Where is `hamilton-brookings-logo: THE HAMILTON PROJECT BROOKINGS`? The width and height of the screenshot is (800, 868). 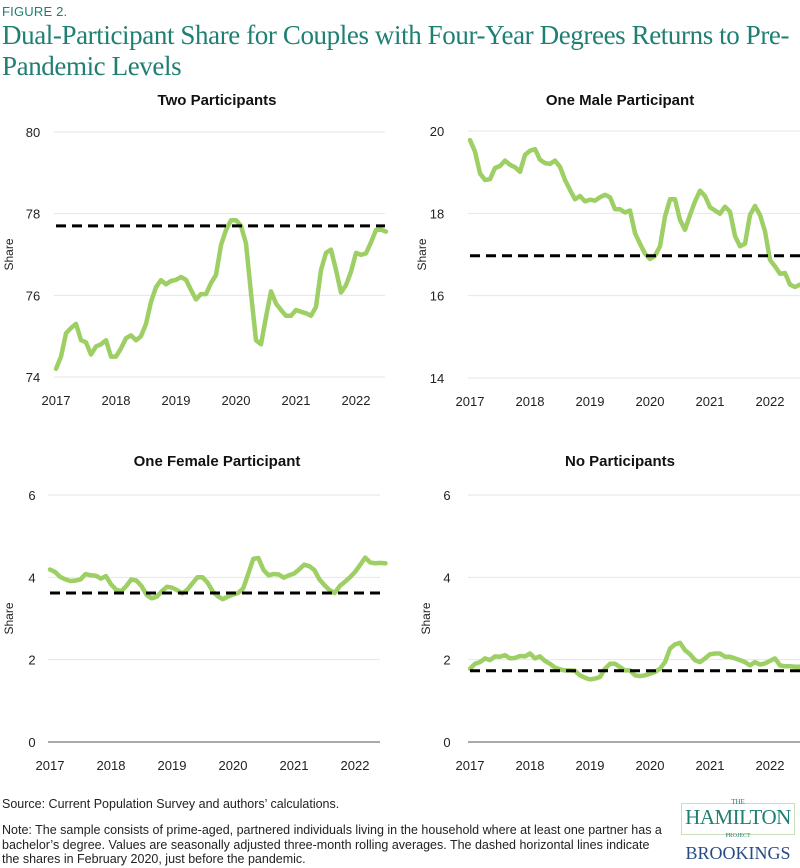 hamilton-brookings-logo: THE HAMILTON PROJECT BROOKINGS is located at coordinates (738, 833).